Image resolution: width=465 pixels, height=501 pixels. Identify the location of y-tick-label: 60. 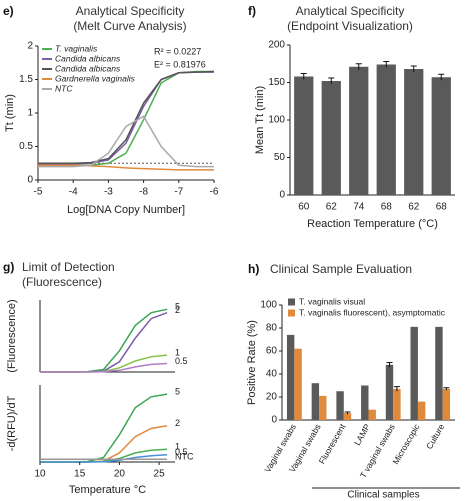
(272, 351).